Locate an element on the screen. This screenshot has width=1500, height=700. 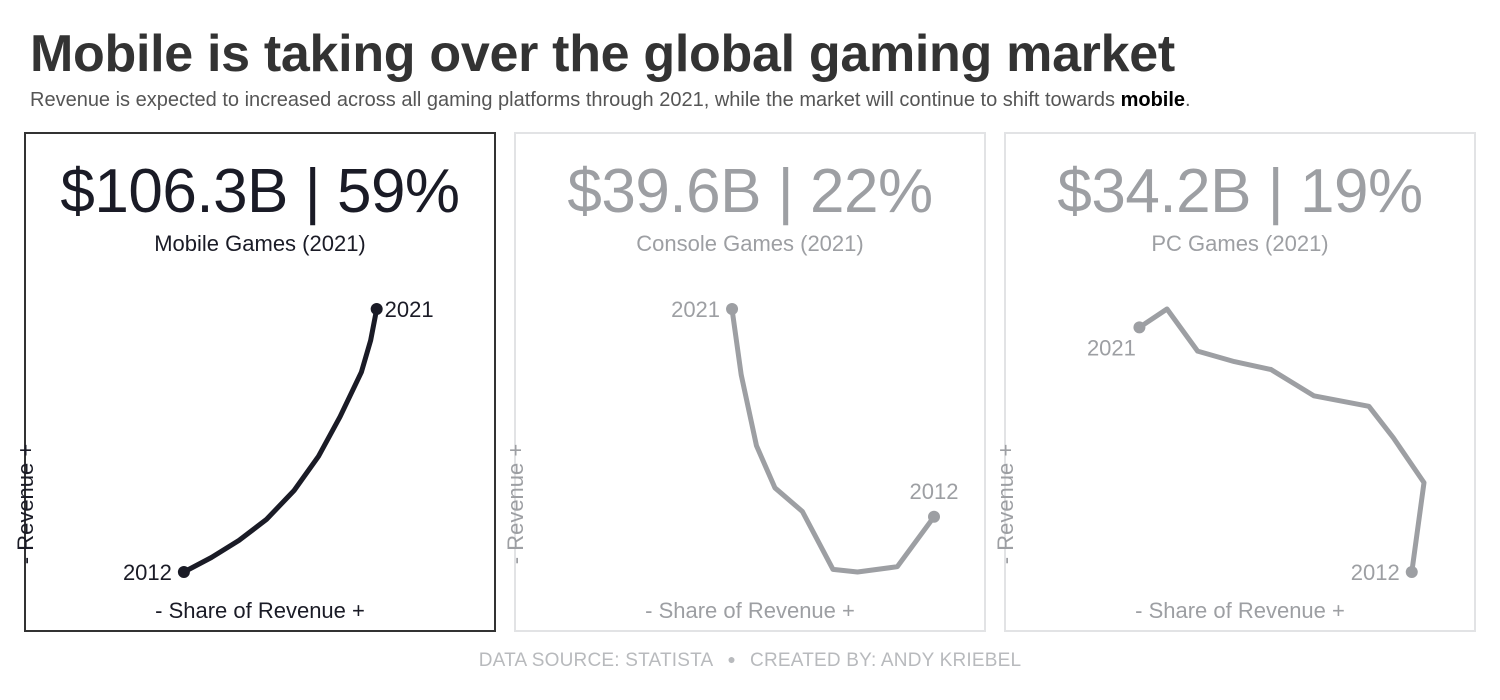
subtitle-end: . is located at coordinates (1188, 100).